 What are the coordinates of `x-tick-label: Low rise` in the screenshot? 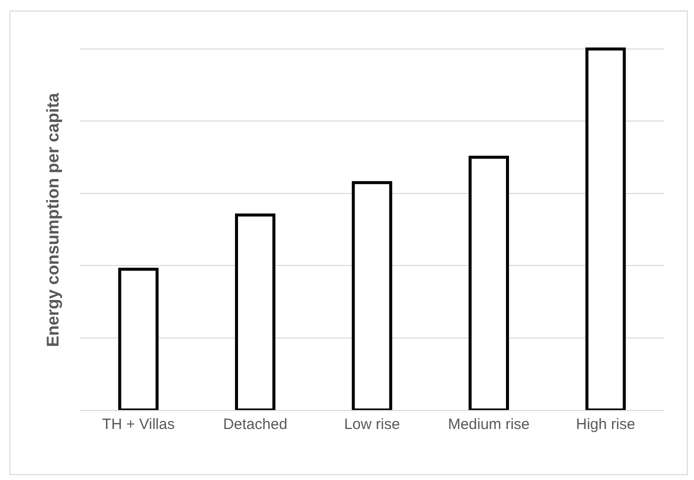 It's located at (372, 424).